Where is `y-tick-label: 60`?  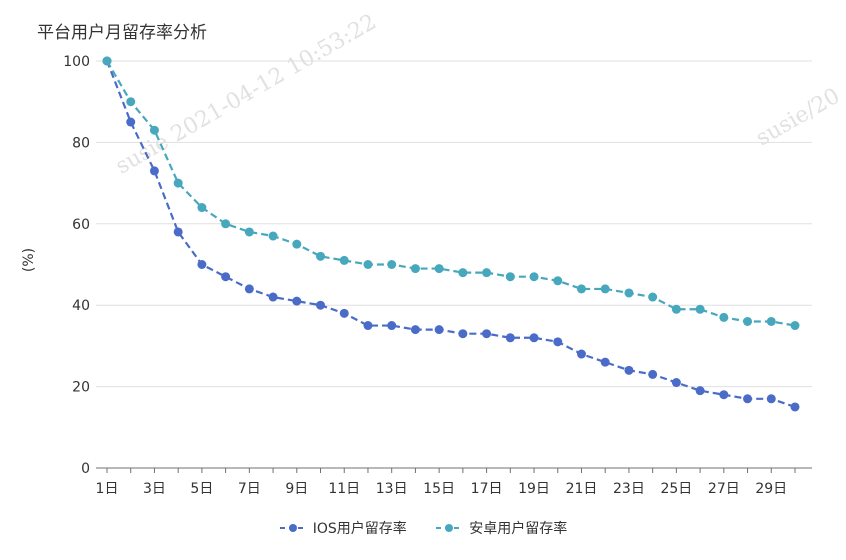 y-tick-label: 60 is located at coordinates (81, 225).